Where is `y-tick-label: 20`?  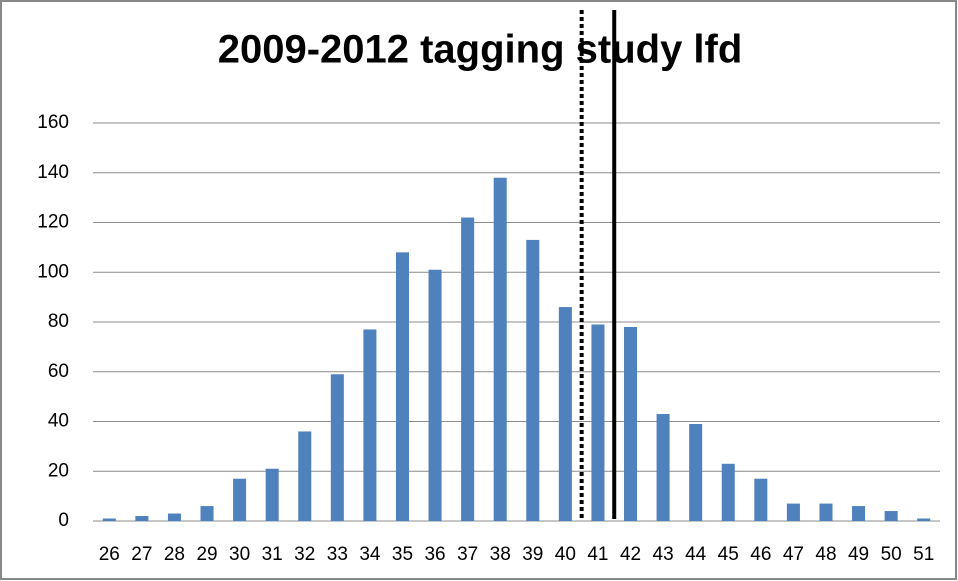 y-tick-label: 20 is located at coordinates (58, 470).